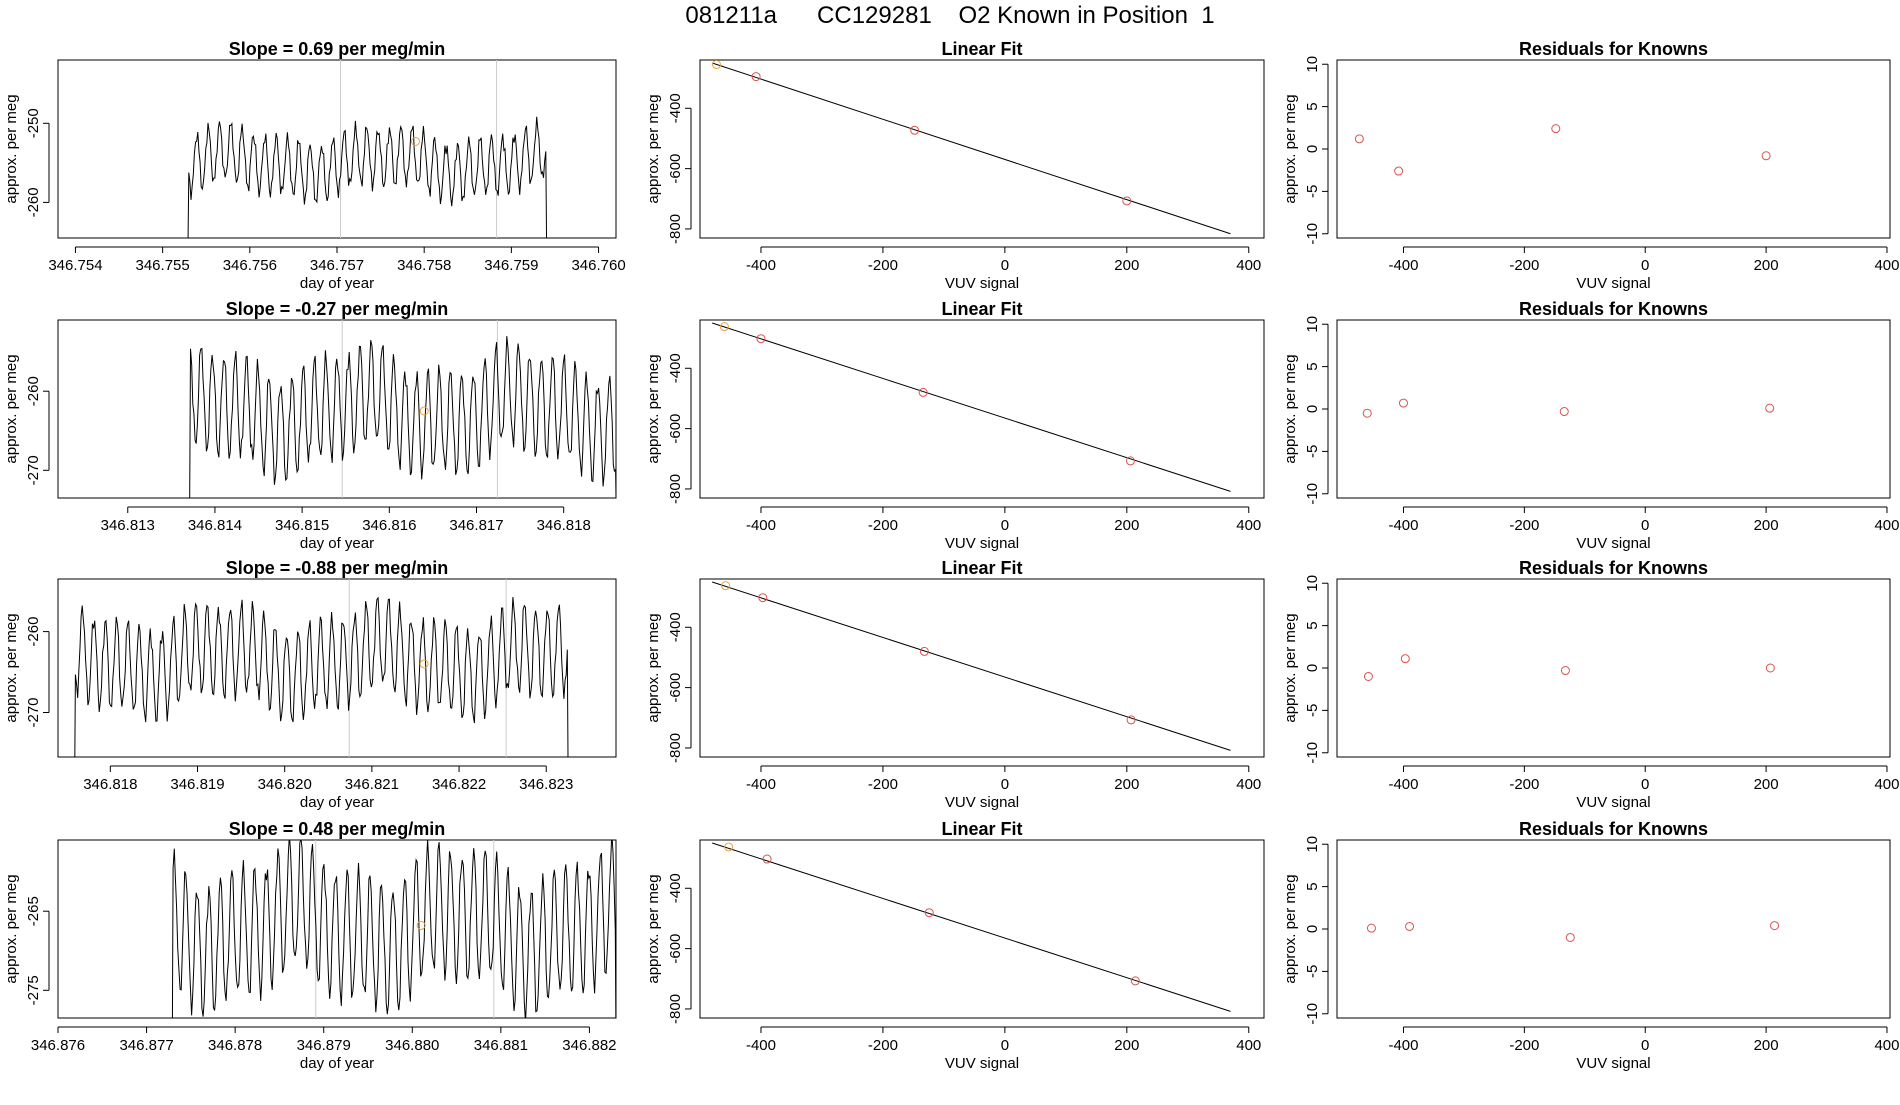 This screenshot has height=1105, width=1900. What do you see at coordinates (546, 784) in the screenshot?
I see `x-tick-label: 346.823` at bounding box center [546, 784].